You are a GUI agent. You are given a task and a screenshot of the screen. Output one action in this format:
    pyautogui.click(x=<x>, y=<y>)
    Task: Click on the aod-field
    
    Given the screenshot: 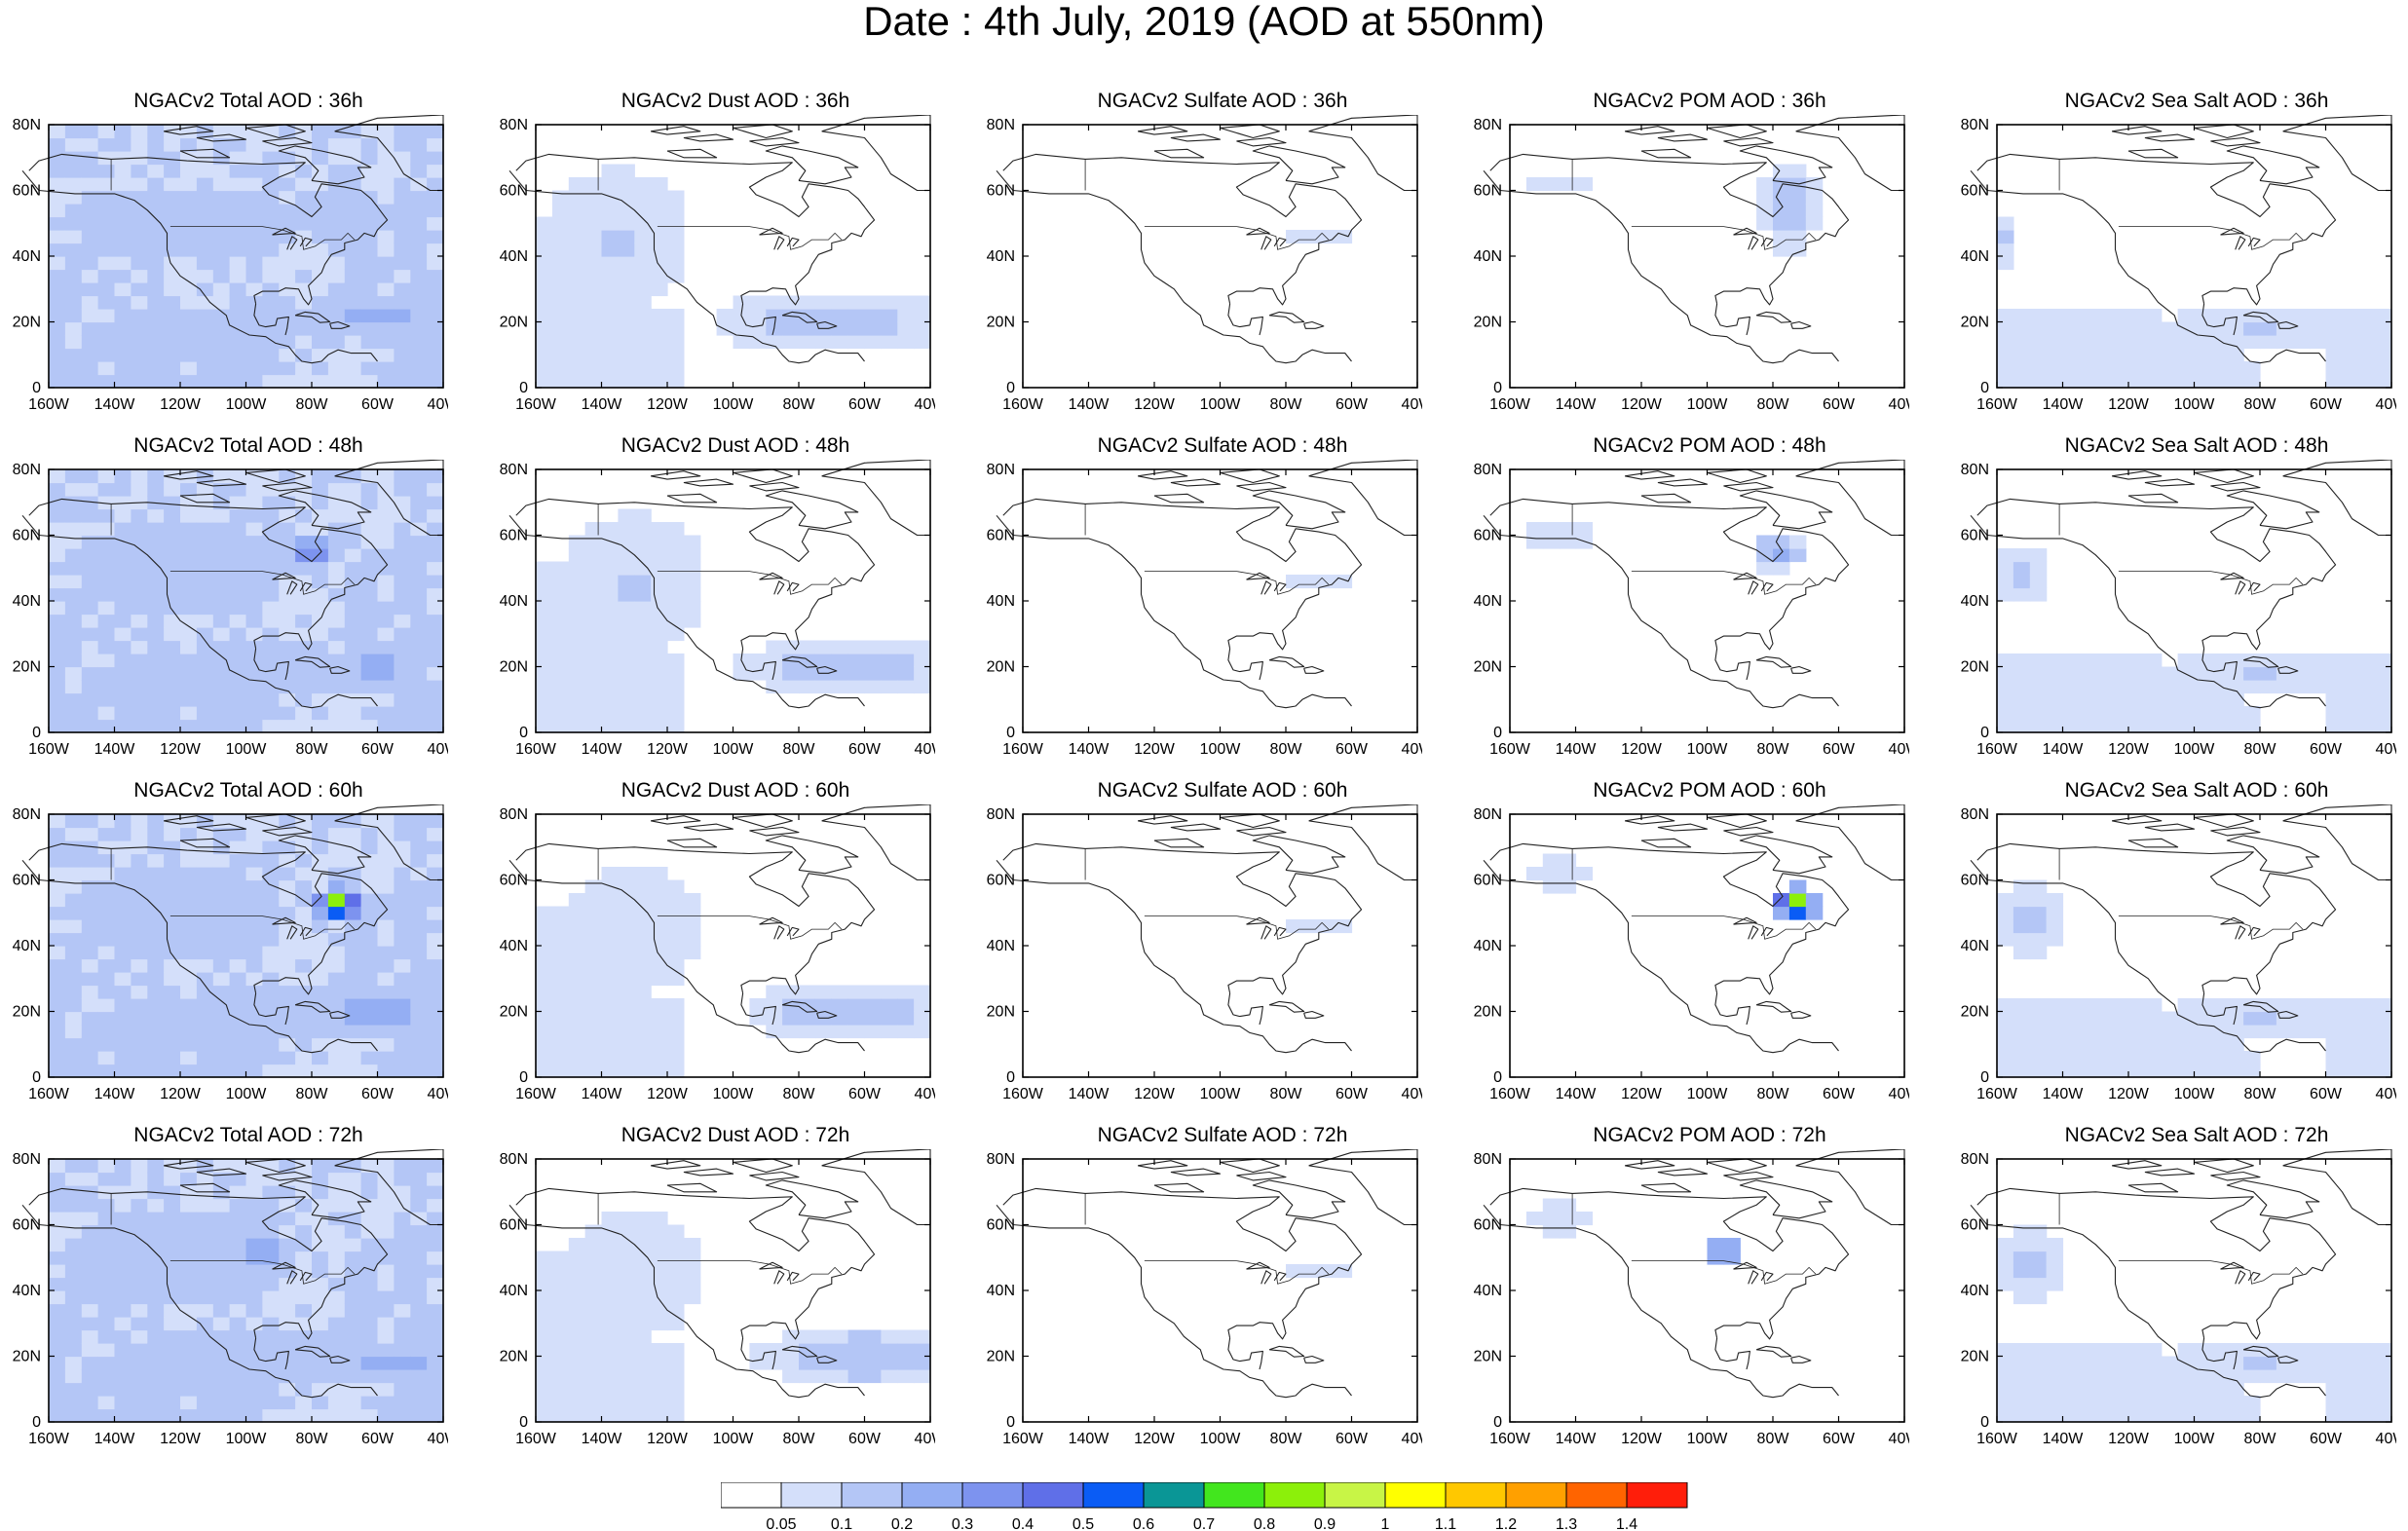 What is the action you would take?
    pyautogui.click(x=246, y=601)
    